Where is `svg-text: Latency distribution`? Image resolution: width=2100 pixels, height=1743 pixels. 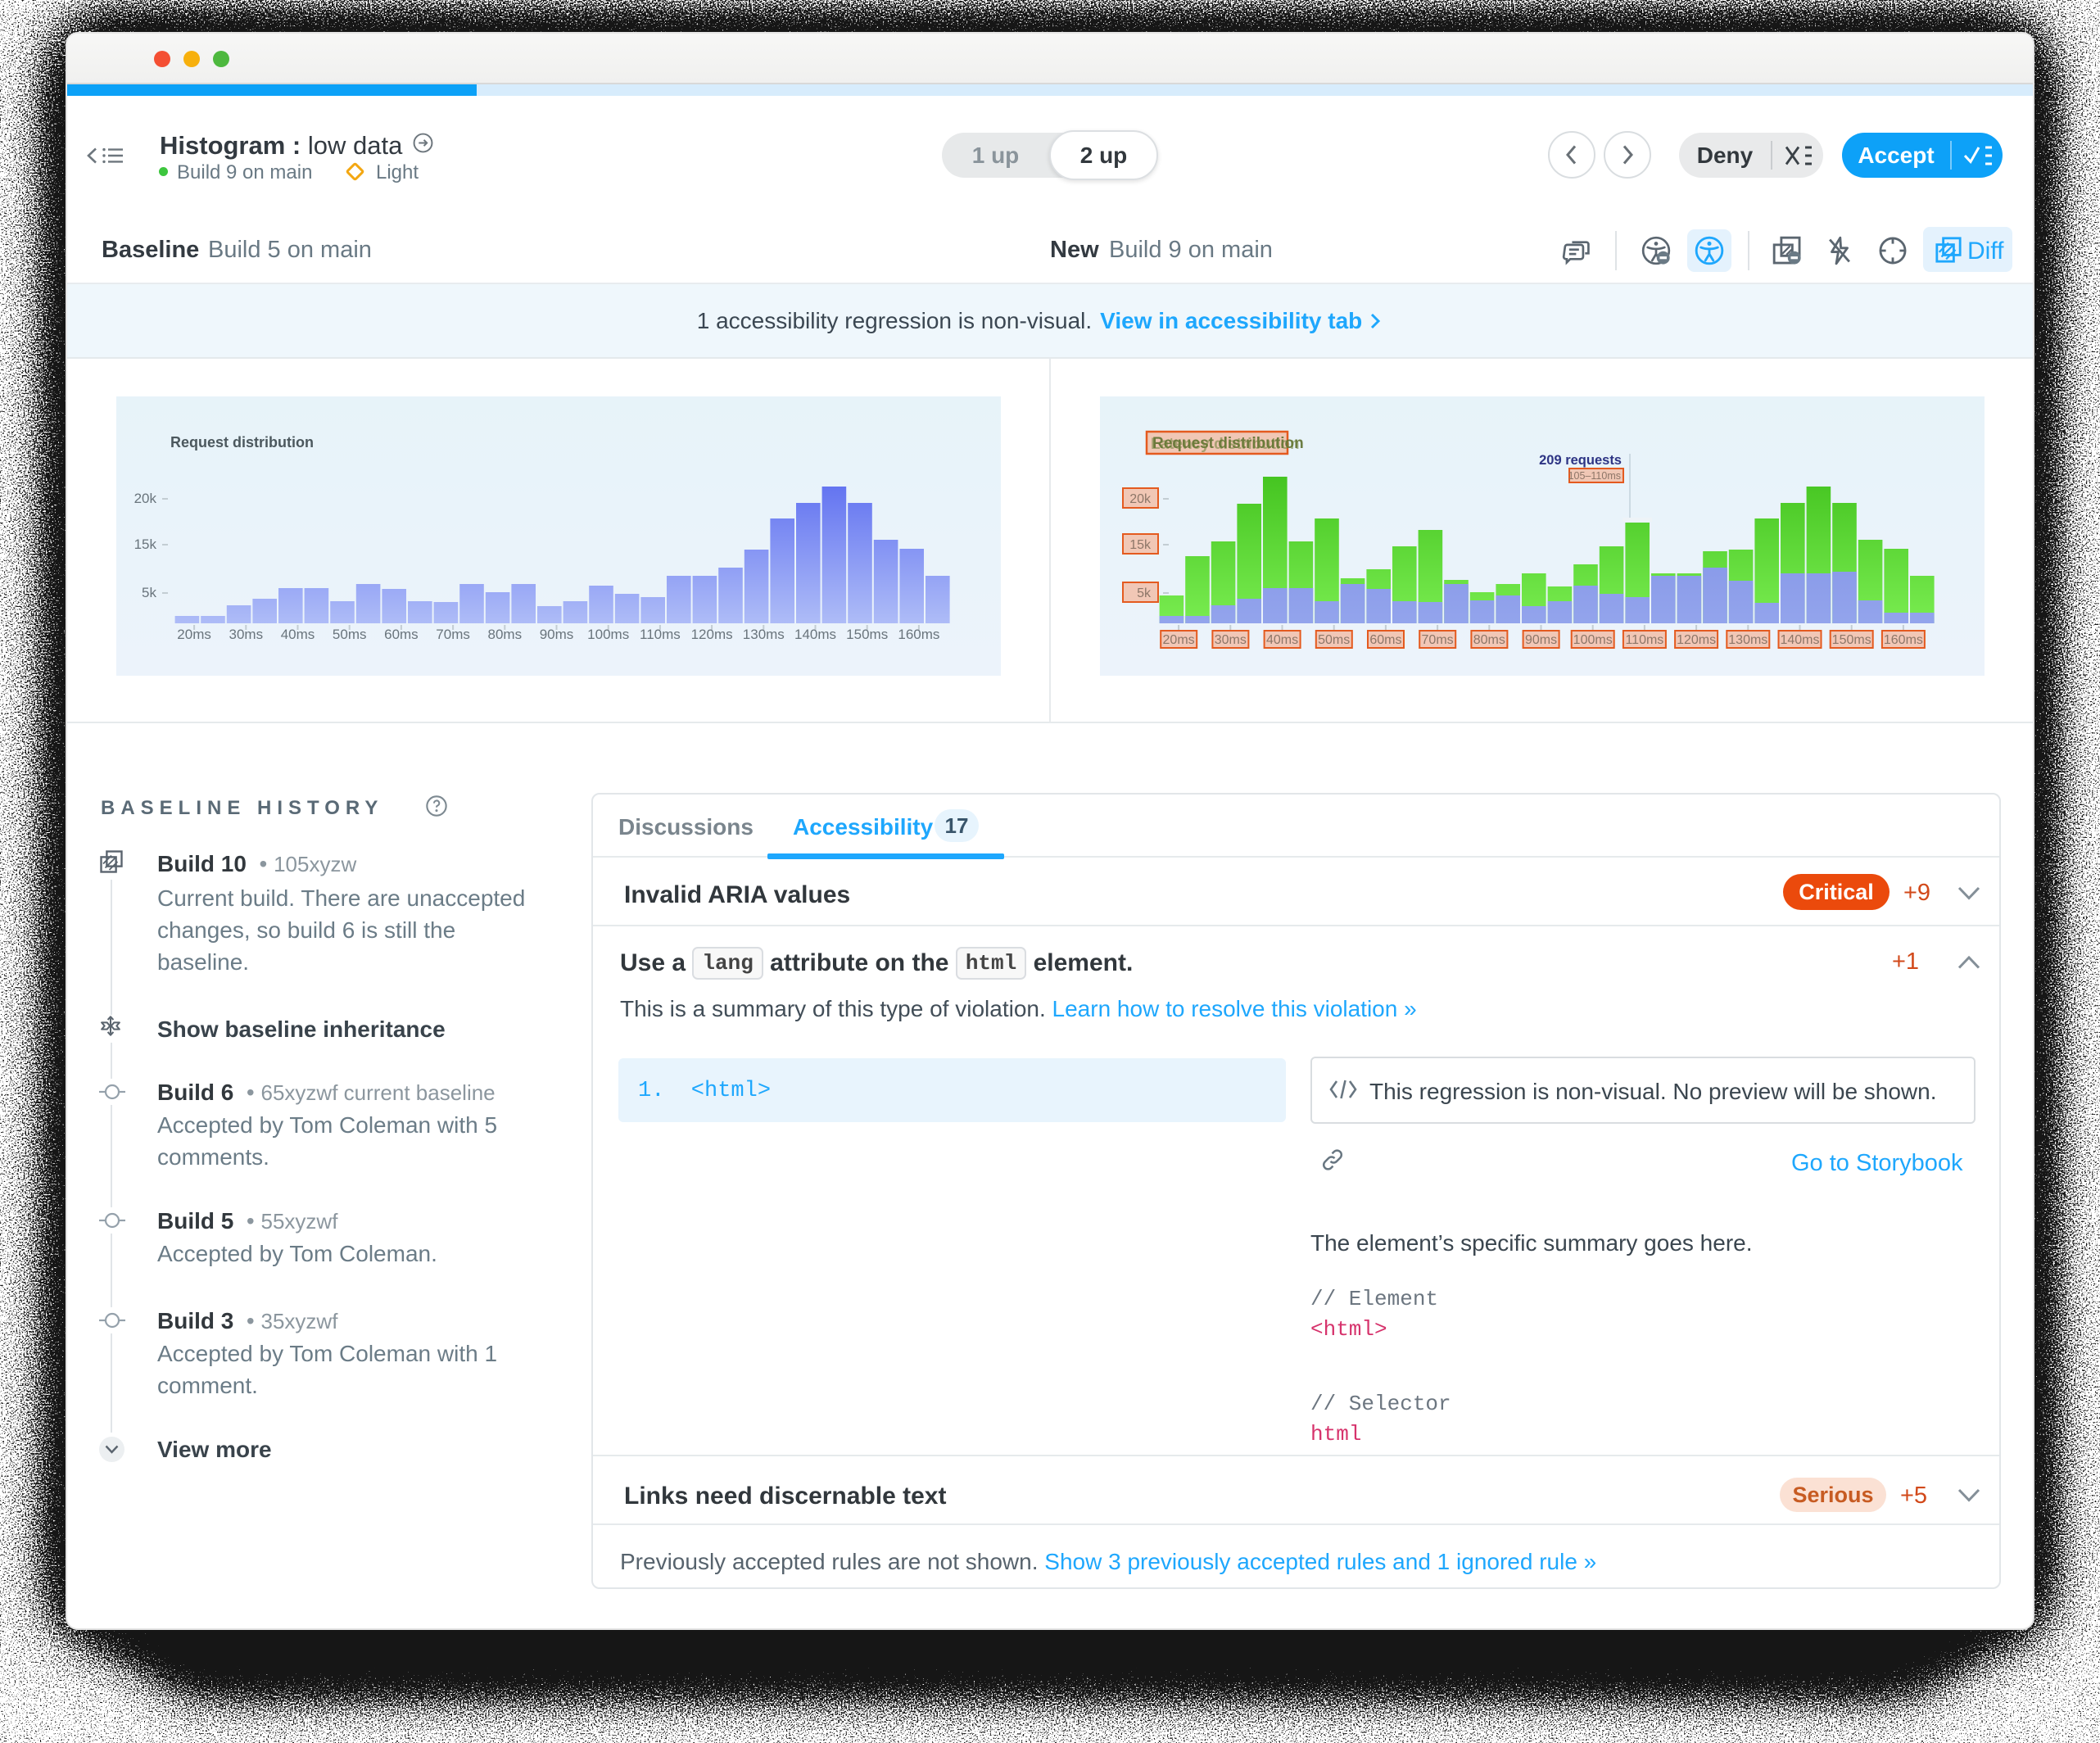
svg-text: Latency distribution is located at coordinates (1226, 445).